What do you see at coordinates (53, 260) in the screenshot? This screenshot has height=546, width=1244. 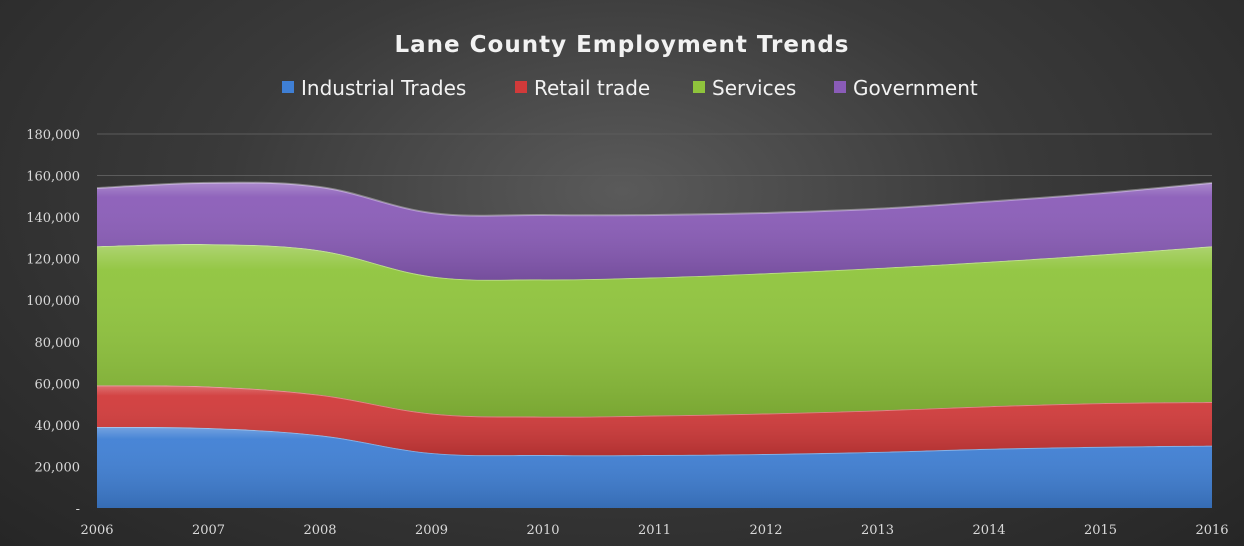 I see `y-tick-label: 120,000` at bounding box center [53, 260].